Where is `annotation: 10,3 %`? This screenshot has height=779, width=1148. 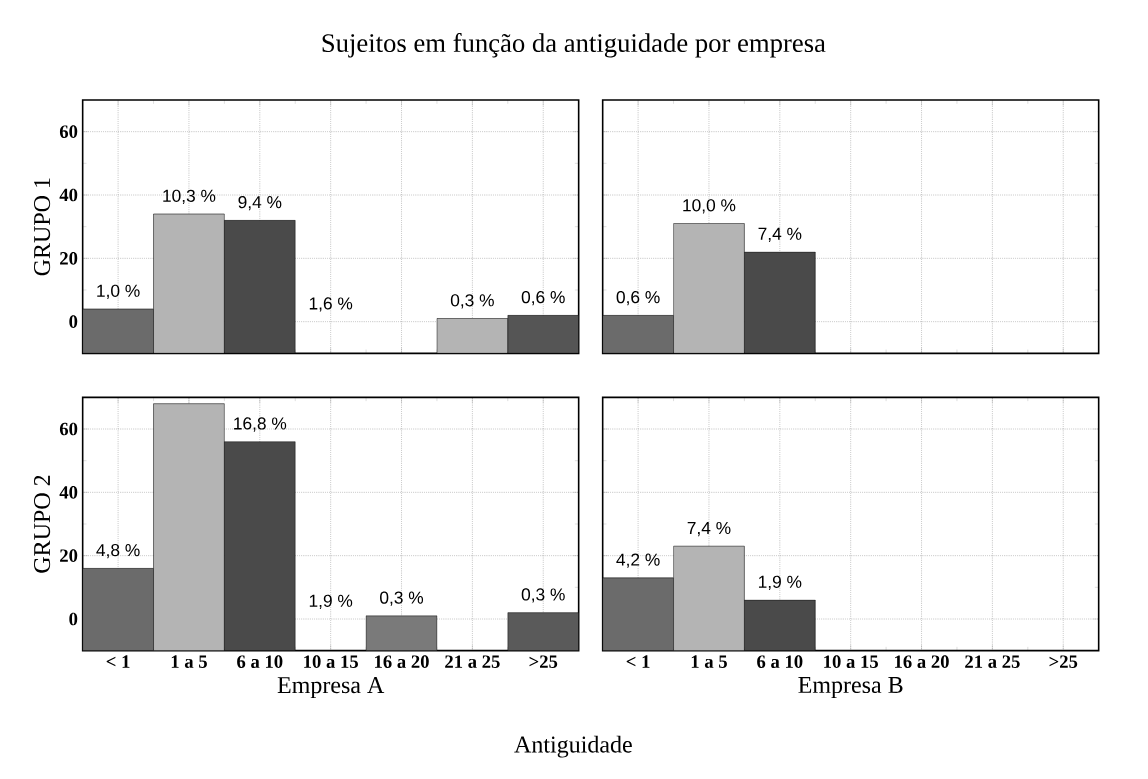 annotation: 10,3 % is located at coordinates (189, 197).